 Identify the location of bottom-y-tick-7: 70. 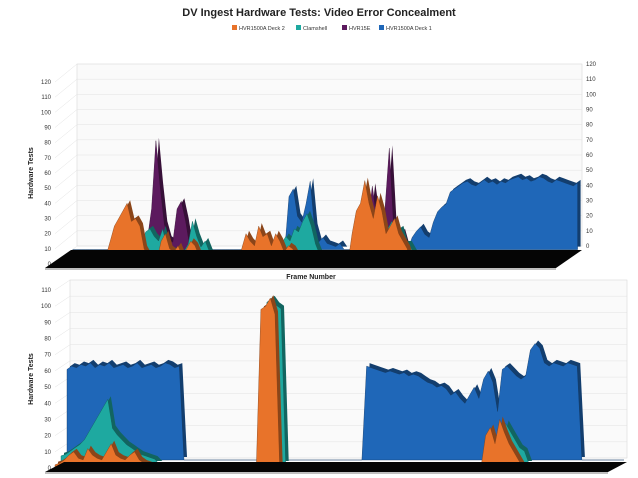
(47, 356).